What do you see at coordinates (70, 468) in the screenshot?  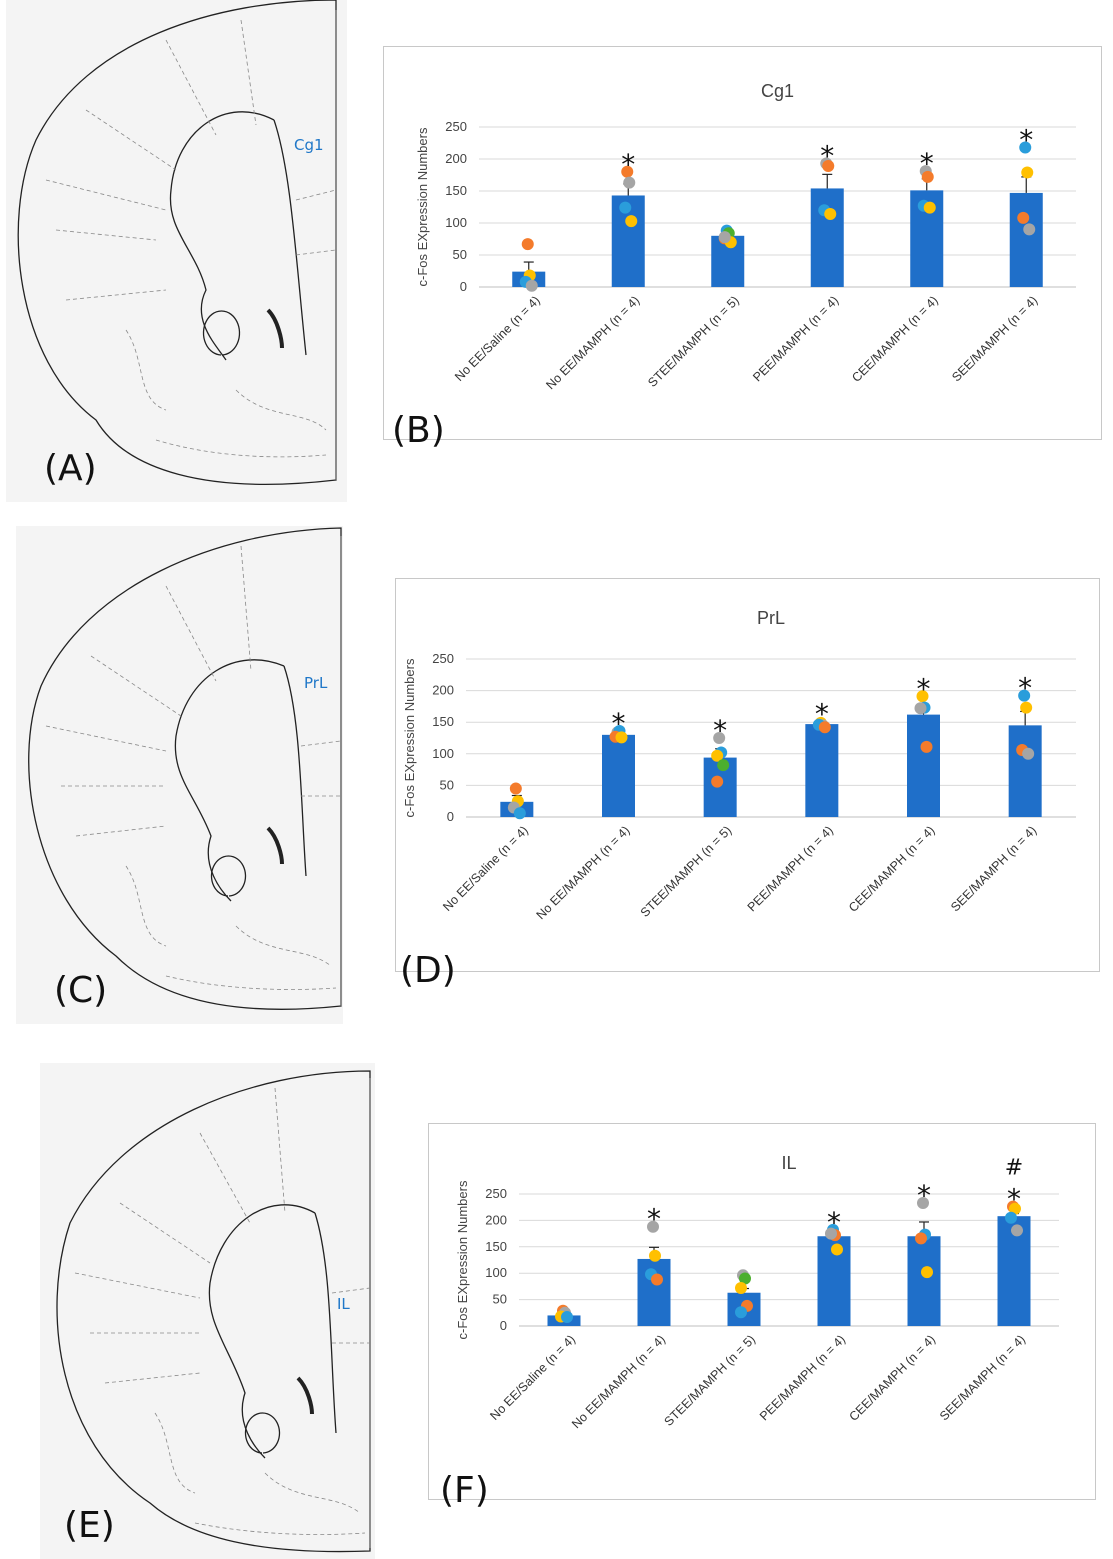 I see `panel-letter-a: (A)` at bounding box center [70, 468].